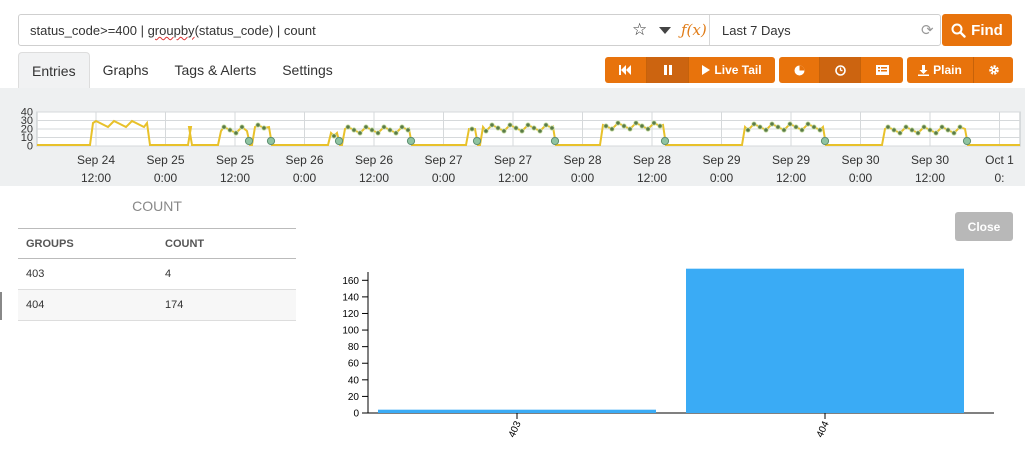  I want to click on list-view-button, so click(882, 70).